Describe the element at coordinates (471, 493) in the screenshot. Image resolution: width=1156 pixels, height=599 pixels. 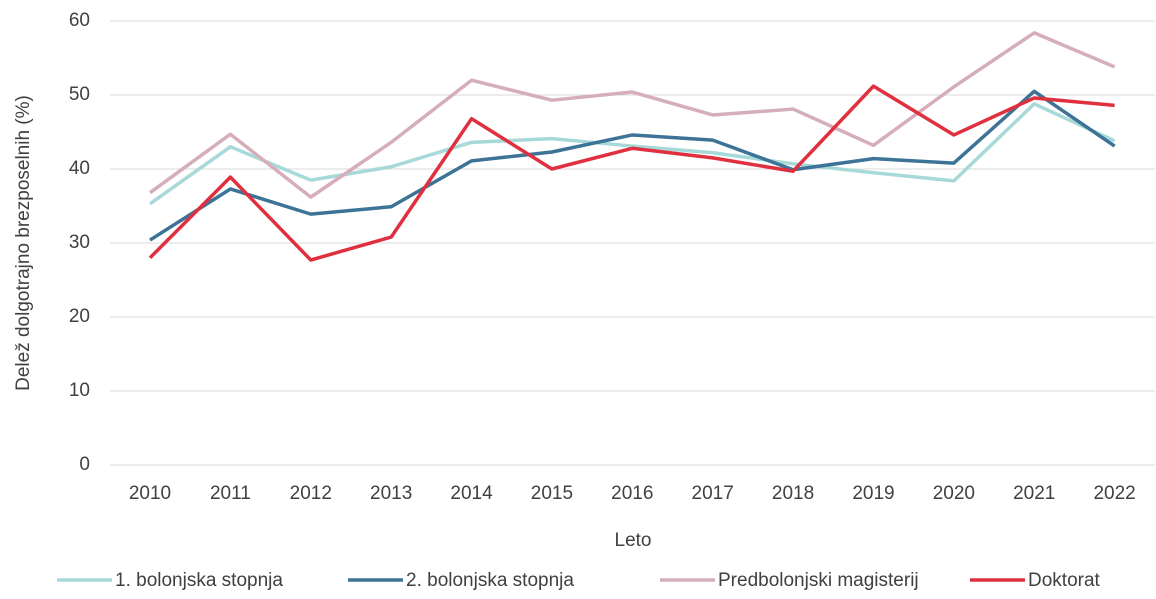
I see `x-tick-label: 2014` at that location.